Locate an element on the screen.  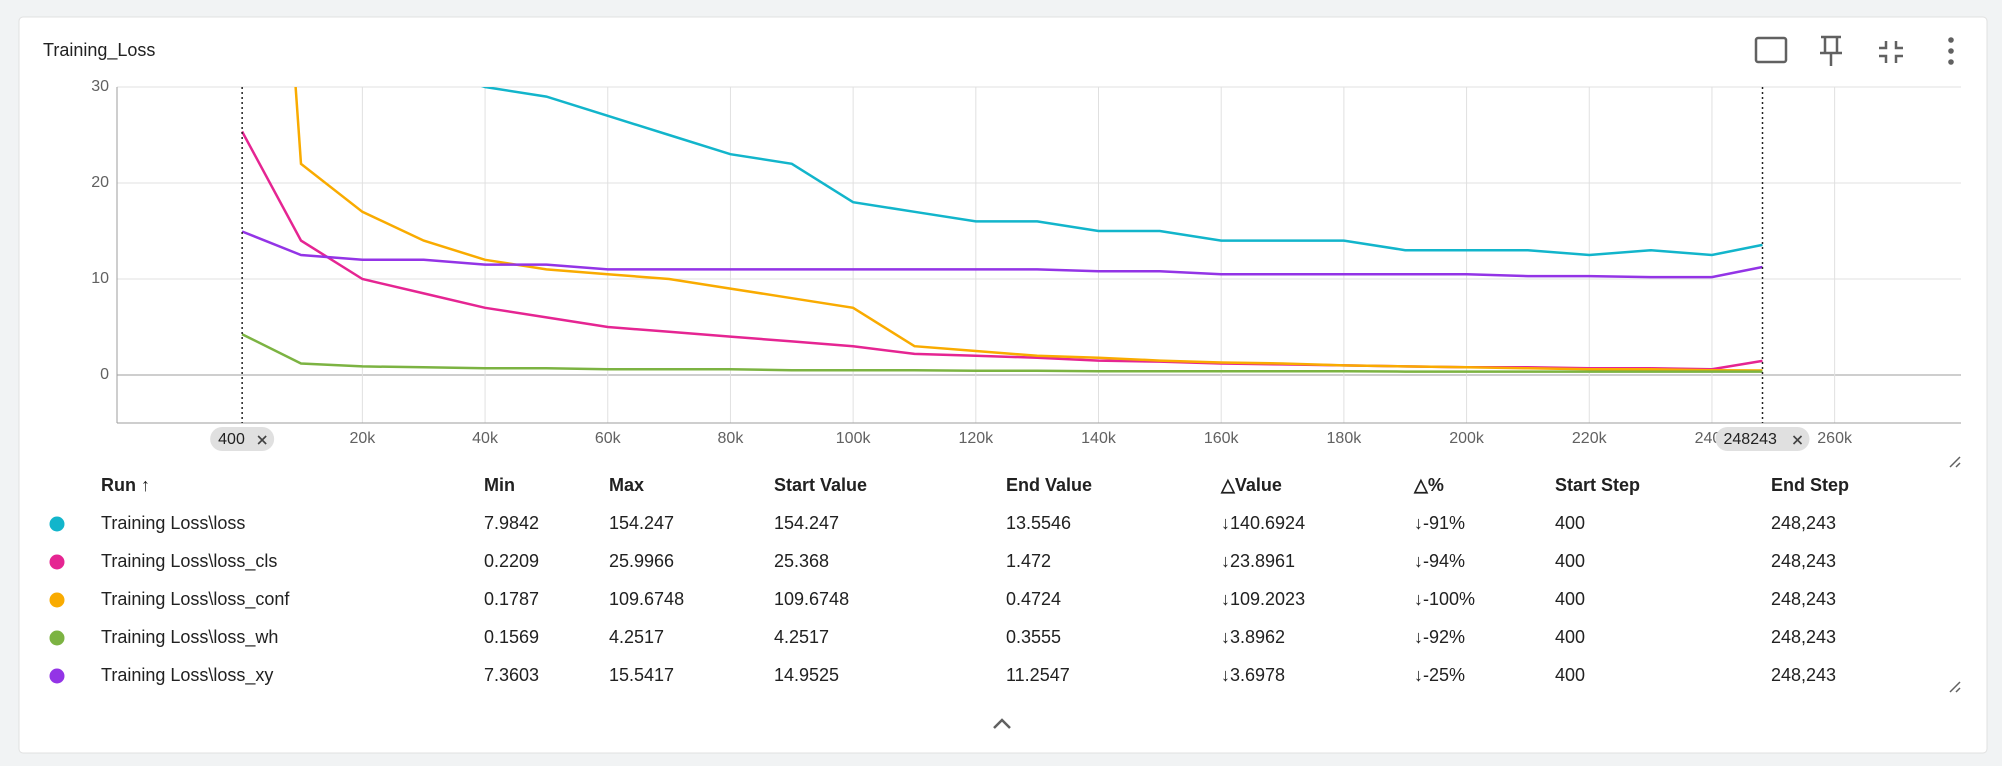
x-tick-label: 200k is located at coordinates (1467, 438).